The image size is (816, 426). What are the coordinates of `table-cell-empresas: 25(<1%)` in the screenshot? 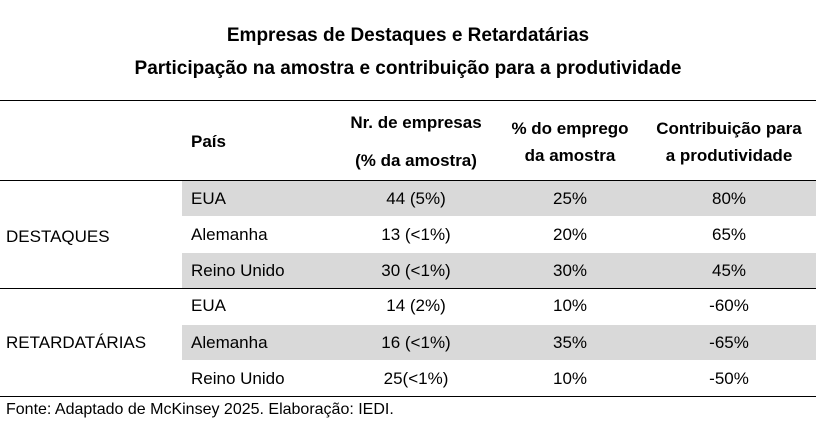 It's located at (416, 378).